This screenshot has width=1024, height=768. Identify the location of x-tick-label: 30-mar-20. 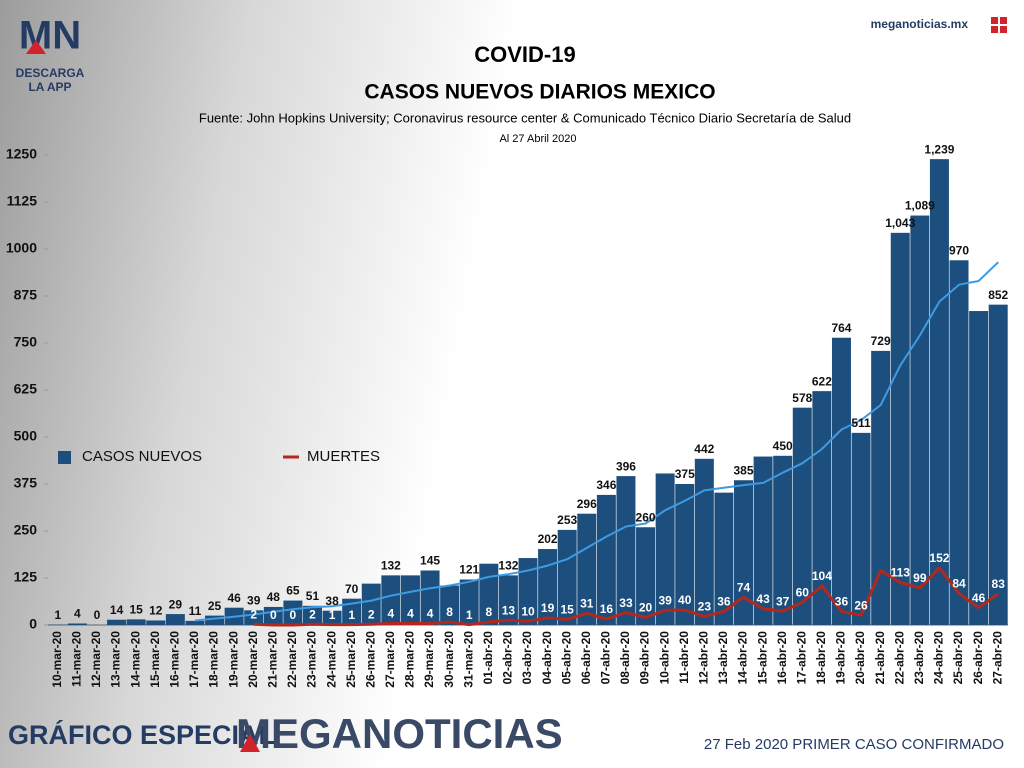
(449, 659).